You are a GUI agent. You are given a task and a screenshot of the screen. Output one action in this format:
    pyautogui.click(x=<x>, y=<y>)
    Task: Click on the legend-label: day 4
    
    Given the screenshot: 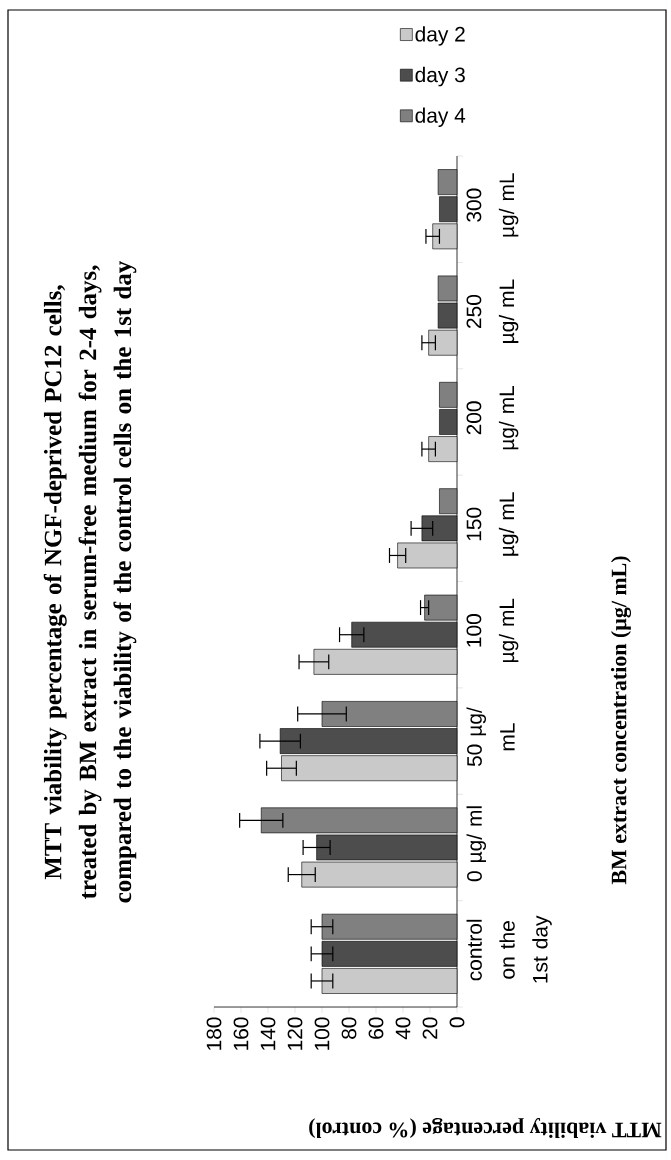 What is the action you would take?
    pyautogui.click(x=440, y=117)
    